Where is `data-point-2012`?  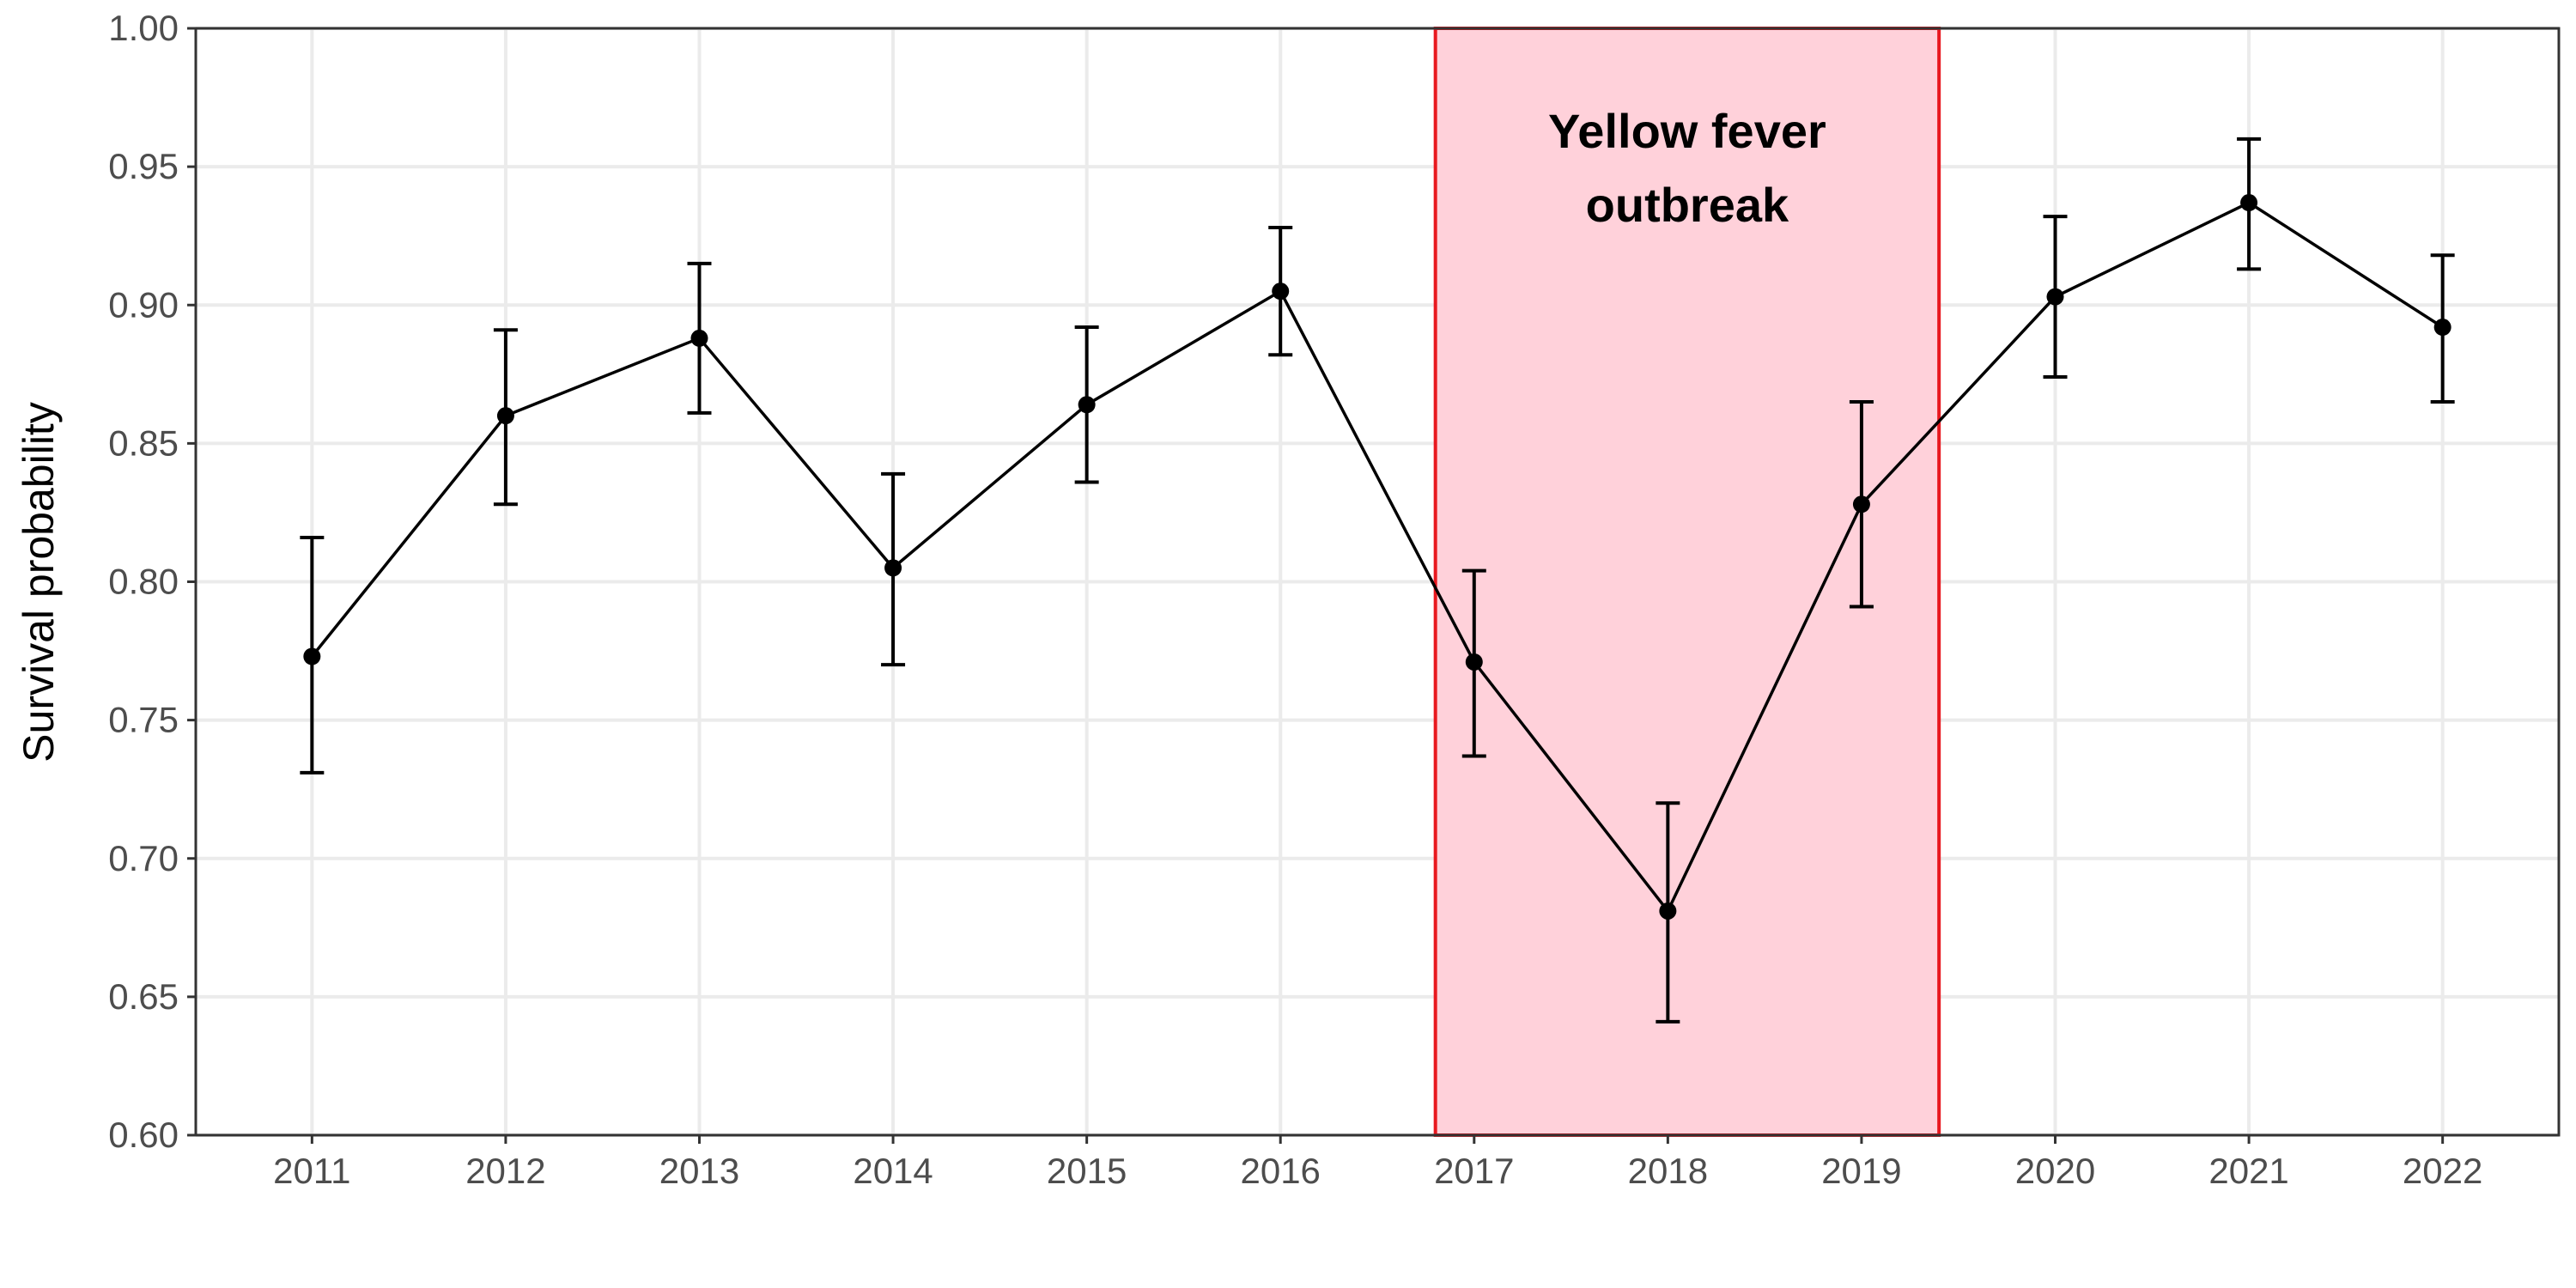 data-point-2012 is located at coordinates (505, 416).